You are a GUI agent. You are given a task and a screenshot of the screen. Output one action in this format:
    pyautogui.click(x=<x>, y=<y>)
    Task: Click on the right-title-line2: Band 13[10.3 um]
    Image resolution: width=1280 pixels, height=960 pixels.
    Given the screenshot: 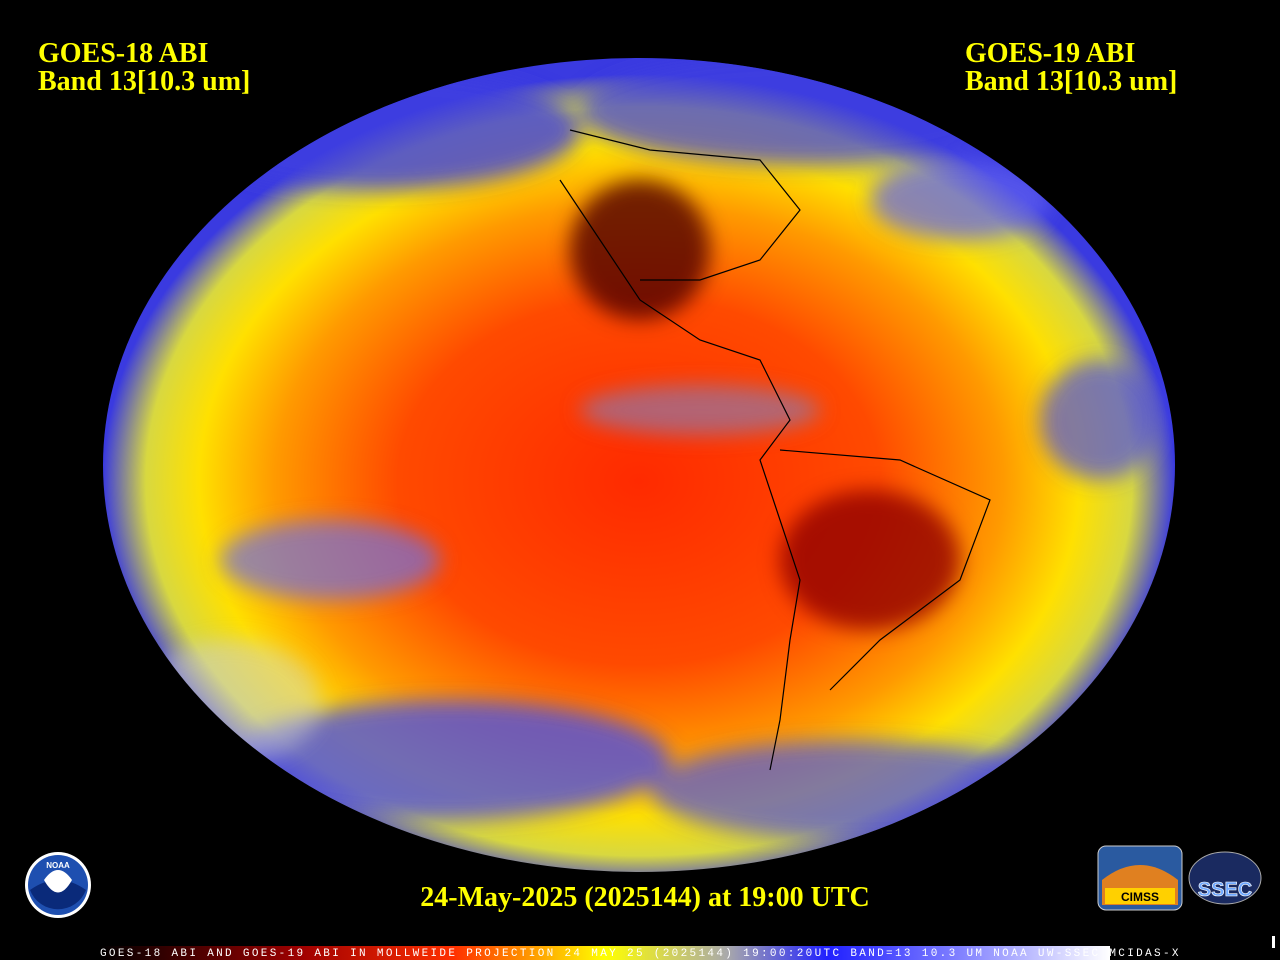 What is the action you would take?
    pyautogui.click(x=1071, y=81)
    